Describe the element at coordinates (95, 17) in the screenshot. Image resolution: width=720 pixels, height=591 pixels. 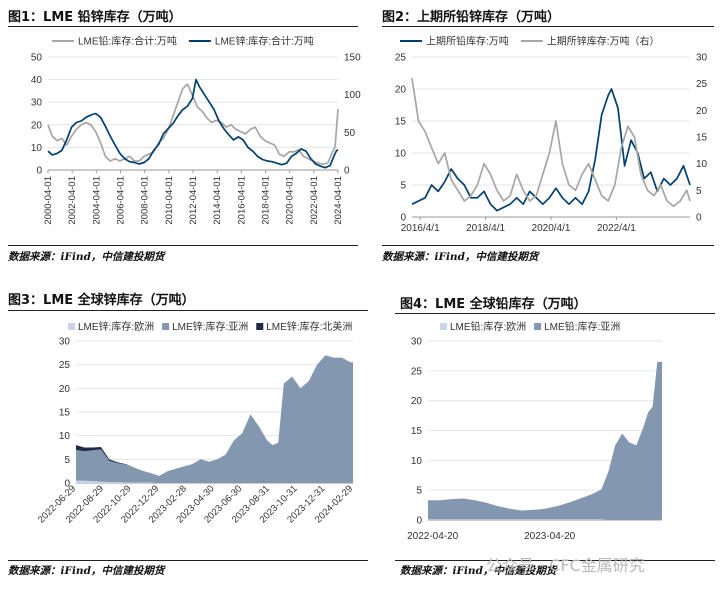
I see `chart-1-title: 图1：LME 铅锌库存（万吨）` at that location.